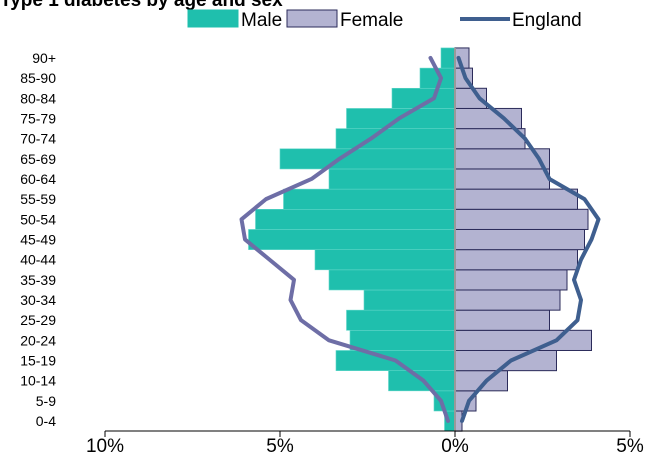 This screenshot has height=456, width=649. What do you see at coordinates (38, 199) in the screenshot?
I see `y-tick-label: 55-59` at bounding box center [38, 199].